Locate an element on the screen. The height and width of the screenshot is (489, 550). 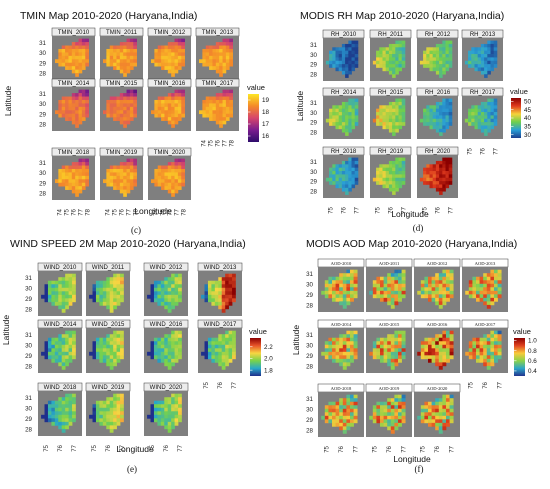
y-tick-label: 28 is located at coordinates (313, 75).